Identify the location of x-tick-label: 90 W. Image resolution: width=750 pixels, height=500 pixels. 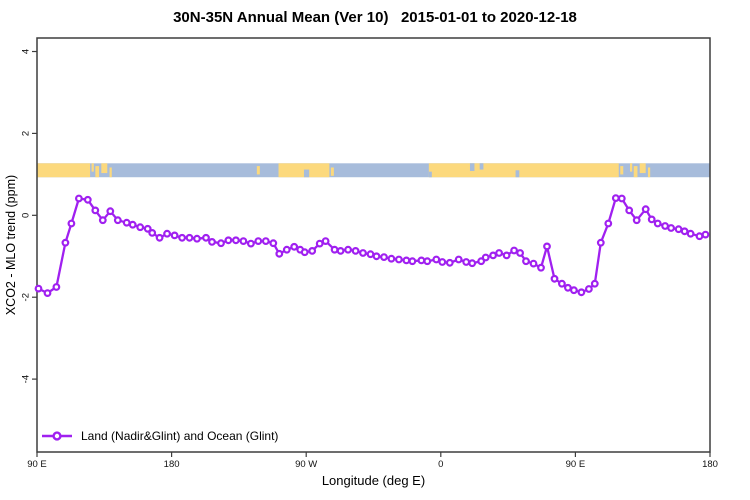
(306, 464).